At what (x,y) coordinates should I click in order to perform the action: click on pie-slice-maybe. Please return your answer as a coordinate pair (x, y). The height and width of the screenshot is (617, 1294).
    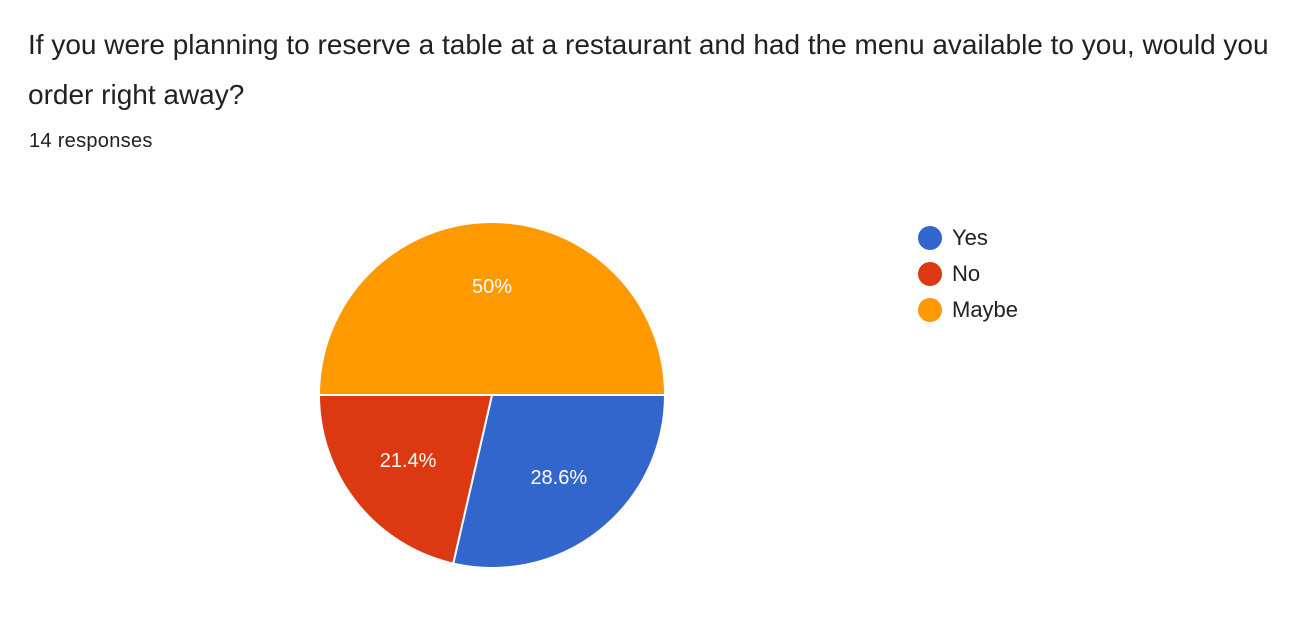
    Looking at the image, I should click on (492, 308).